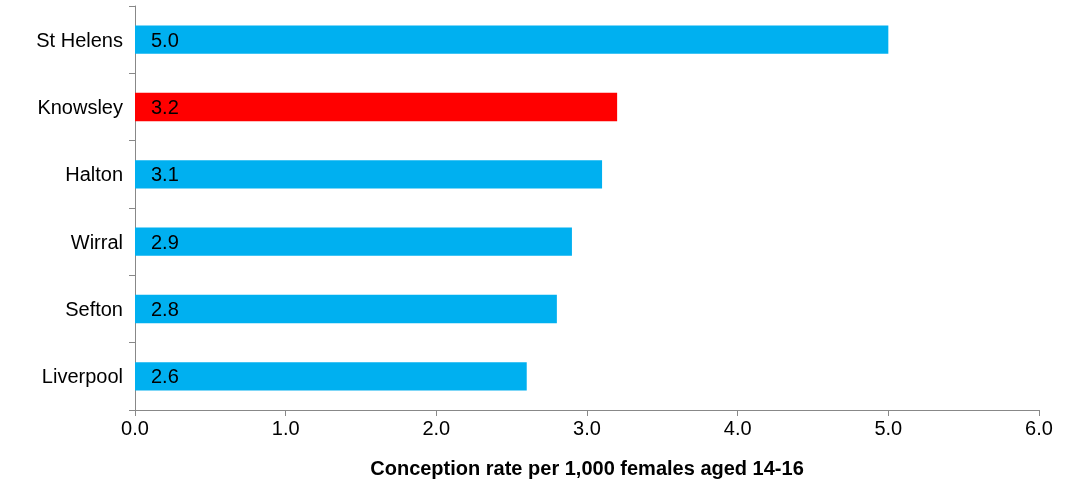  I want to click on x-tick-label: 5.0, so click(888, 428).